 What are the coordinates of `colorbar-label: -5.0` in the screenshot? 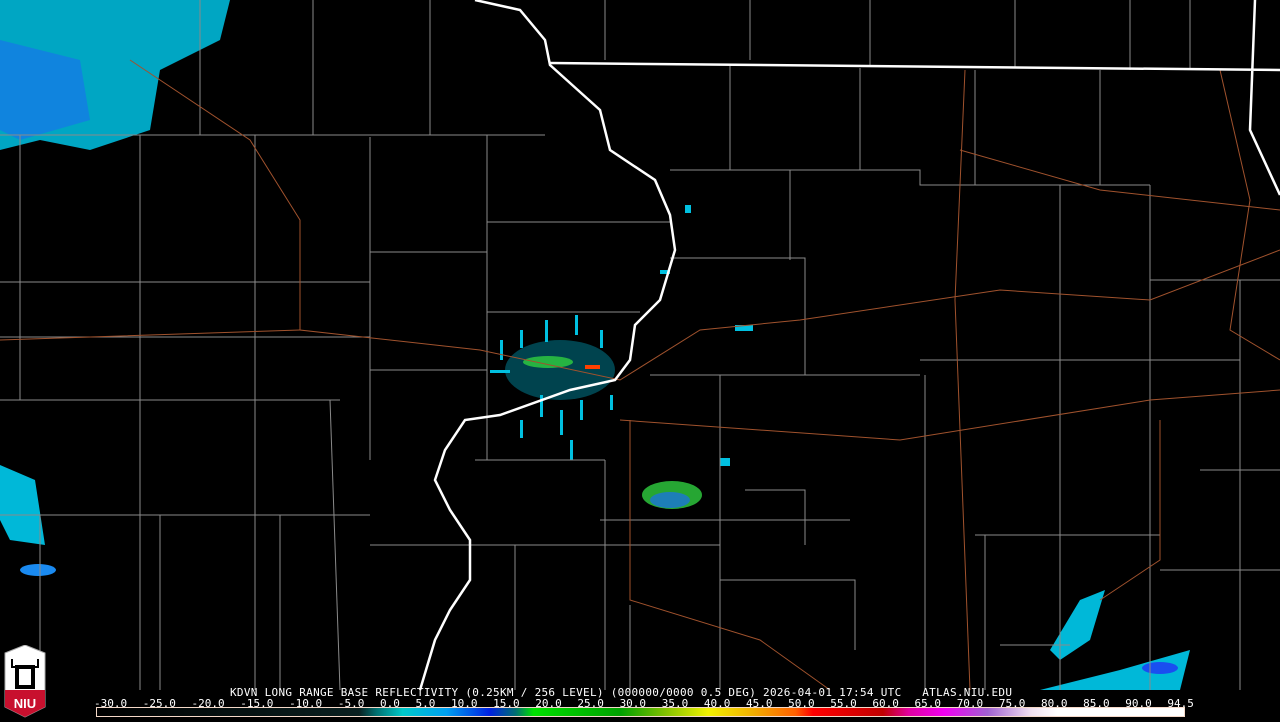 It's located at (351, 703).